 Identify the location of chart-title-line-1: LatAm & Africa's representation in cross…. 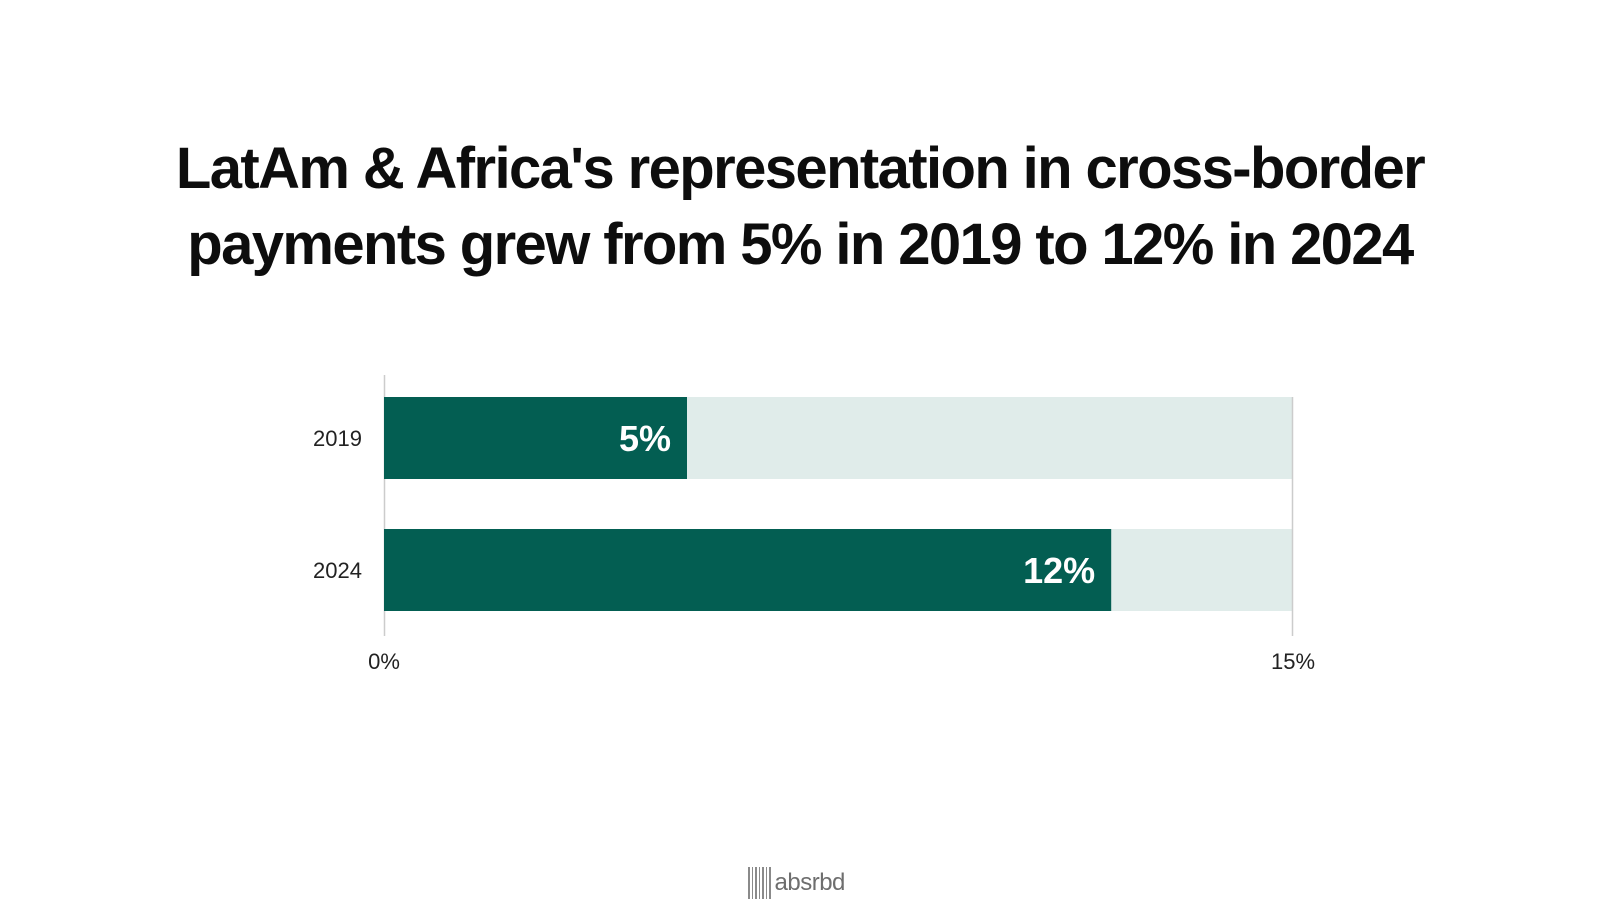
(800, 168).